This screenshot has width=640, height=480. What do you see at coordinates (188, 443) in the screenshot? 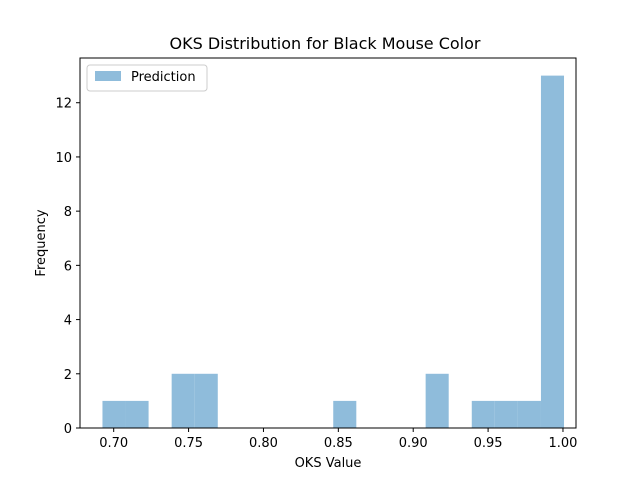
I see `x-tick-label: 0.75` at bounding box center [188, 443].